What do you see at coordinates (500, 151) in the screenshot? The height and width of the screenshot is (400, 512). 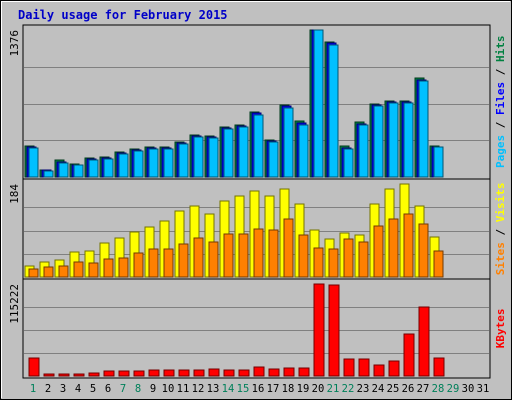 I see `legend-entry: Pages` at bounding box center [500, 151].